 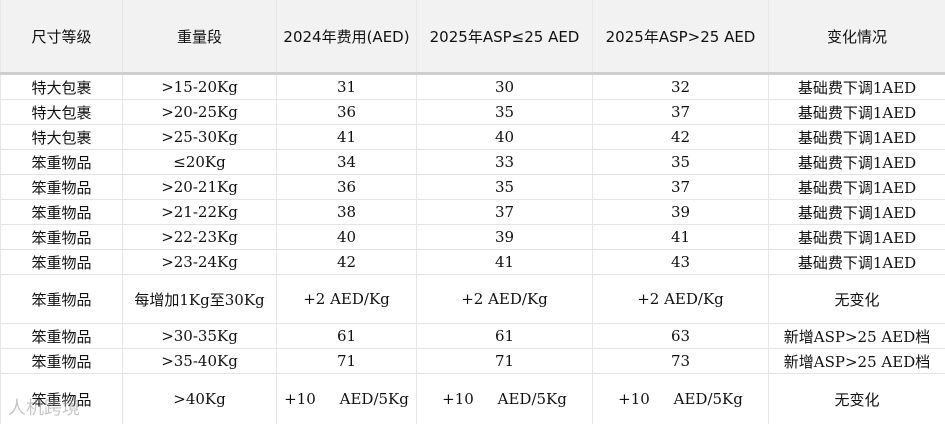 I want to click on table-row: 特大包裹 >15-20Kg 31 30 32 基础费下调1AED, so click(x=472, y=86).